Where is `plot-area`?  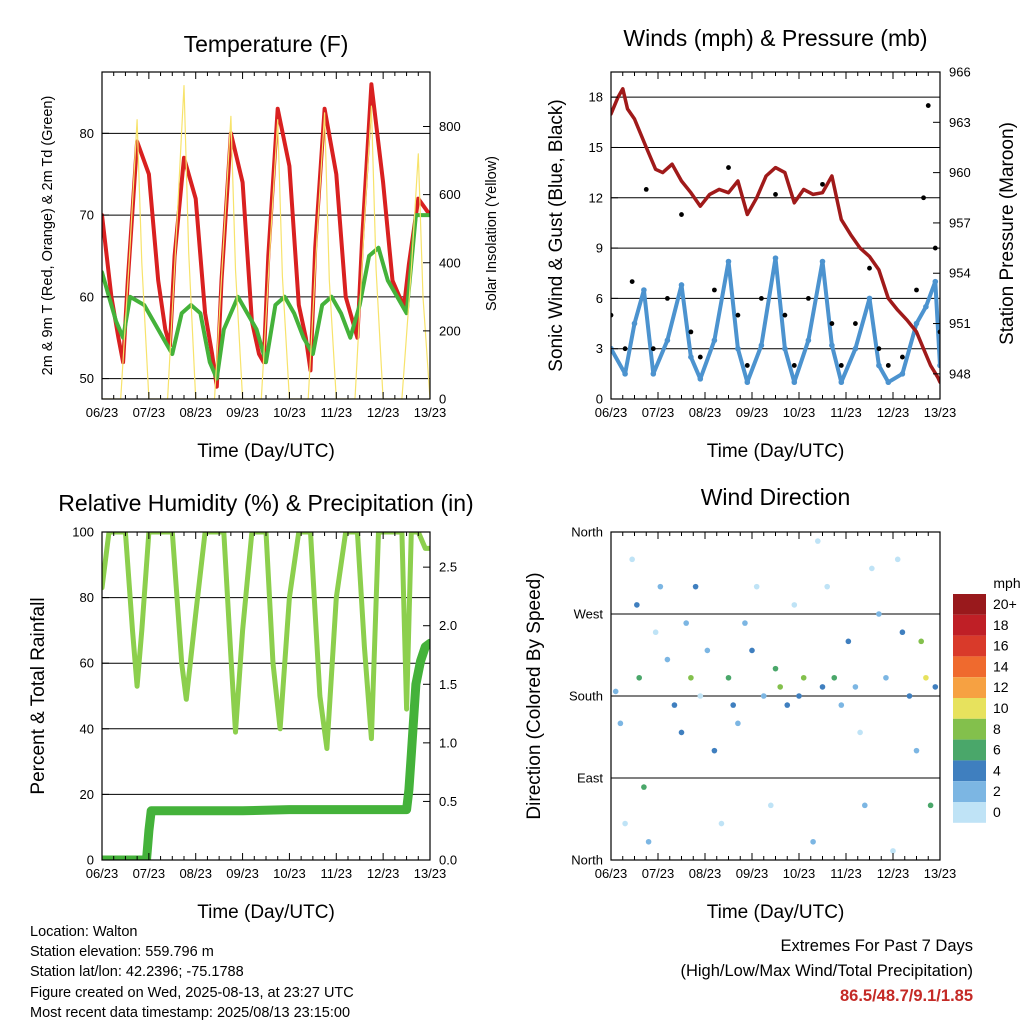 plot-area is located at coordinates (266, 696).